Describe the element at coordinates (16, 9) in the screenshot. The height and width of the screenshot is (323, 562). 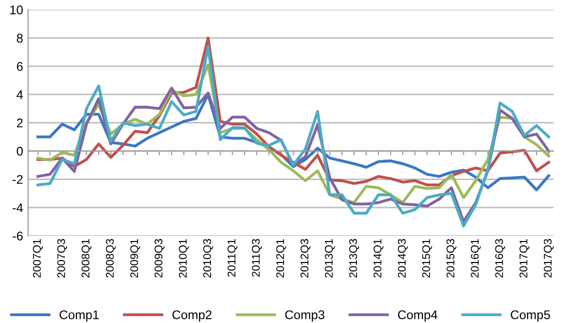
I see `y-tick-label: 10` at that location.